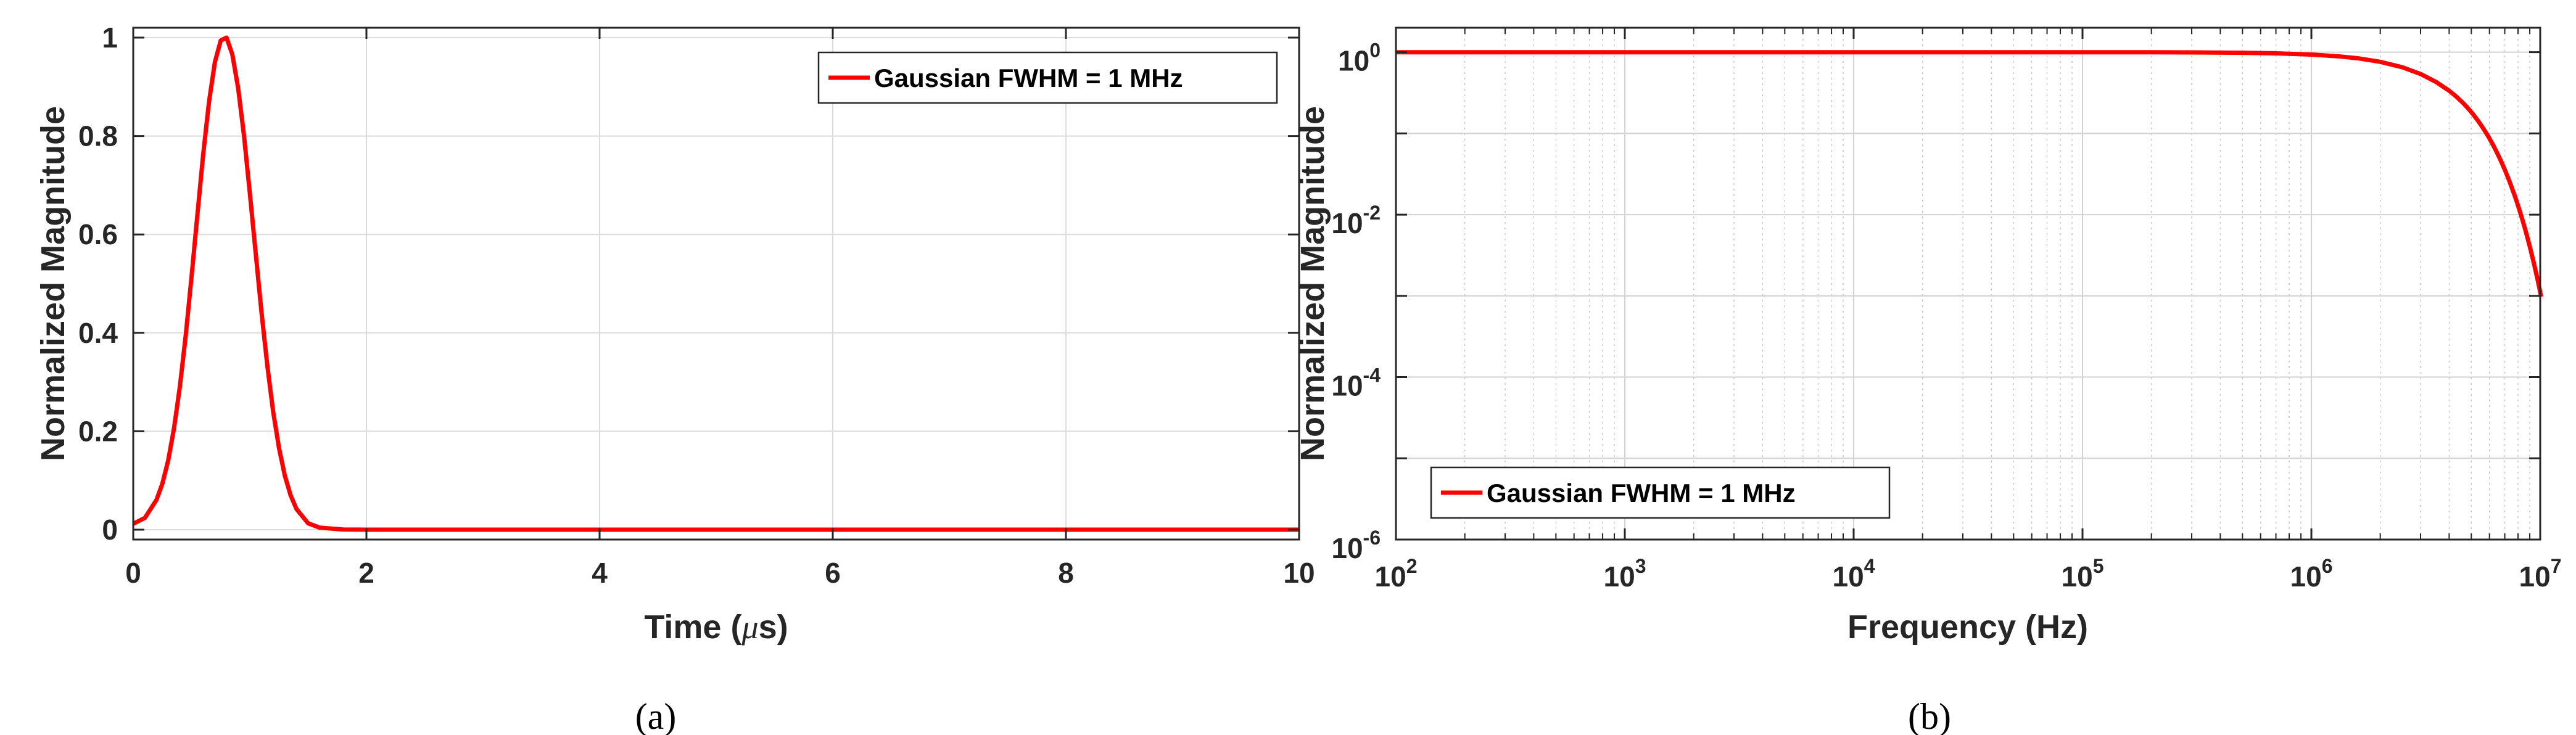  I want to click on x-tick-label: 10⁵, so click(2083, 574).